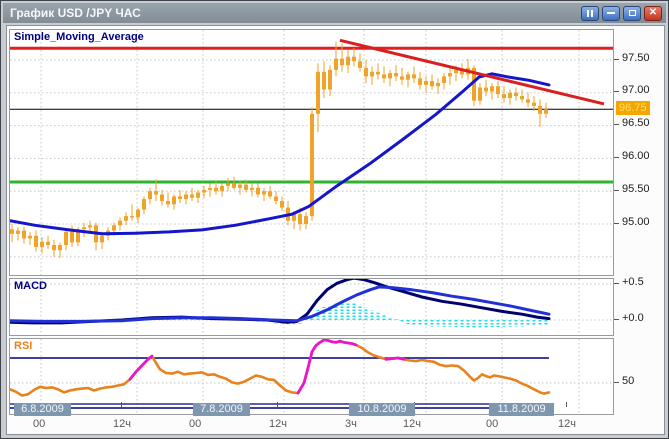 This screenshot has width=669, height=439. I want to click on window-buttons: ✕, so click(623, 13).